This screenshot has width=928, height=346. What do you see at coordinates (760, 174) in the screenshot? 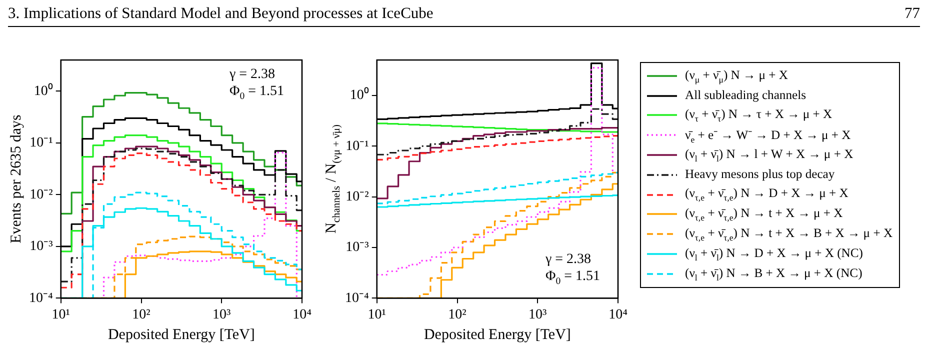
I see `legend-label: Heavy mesons plus top decay` at bounding box center [760, 174].